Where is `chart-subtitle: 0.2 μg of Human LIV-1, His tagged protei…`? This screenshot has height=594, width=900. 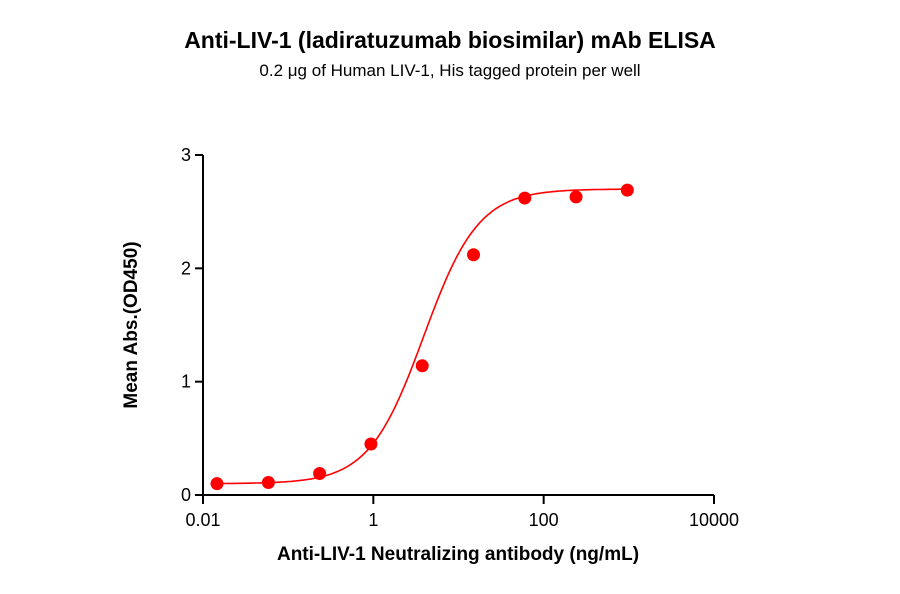
chart-subtitle: 0.2 μg of Human LIV-1, His tagged protei… is located at coordinates (450, 70).